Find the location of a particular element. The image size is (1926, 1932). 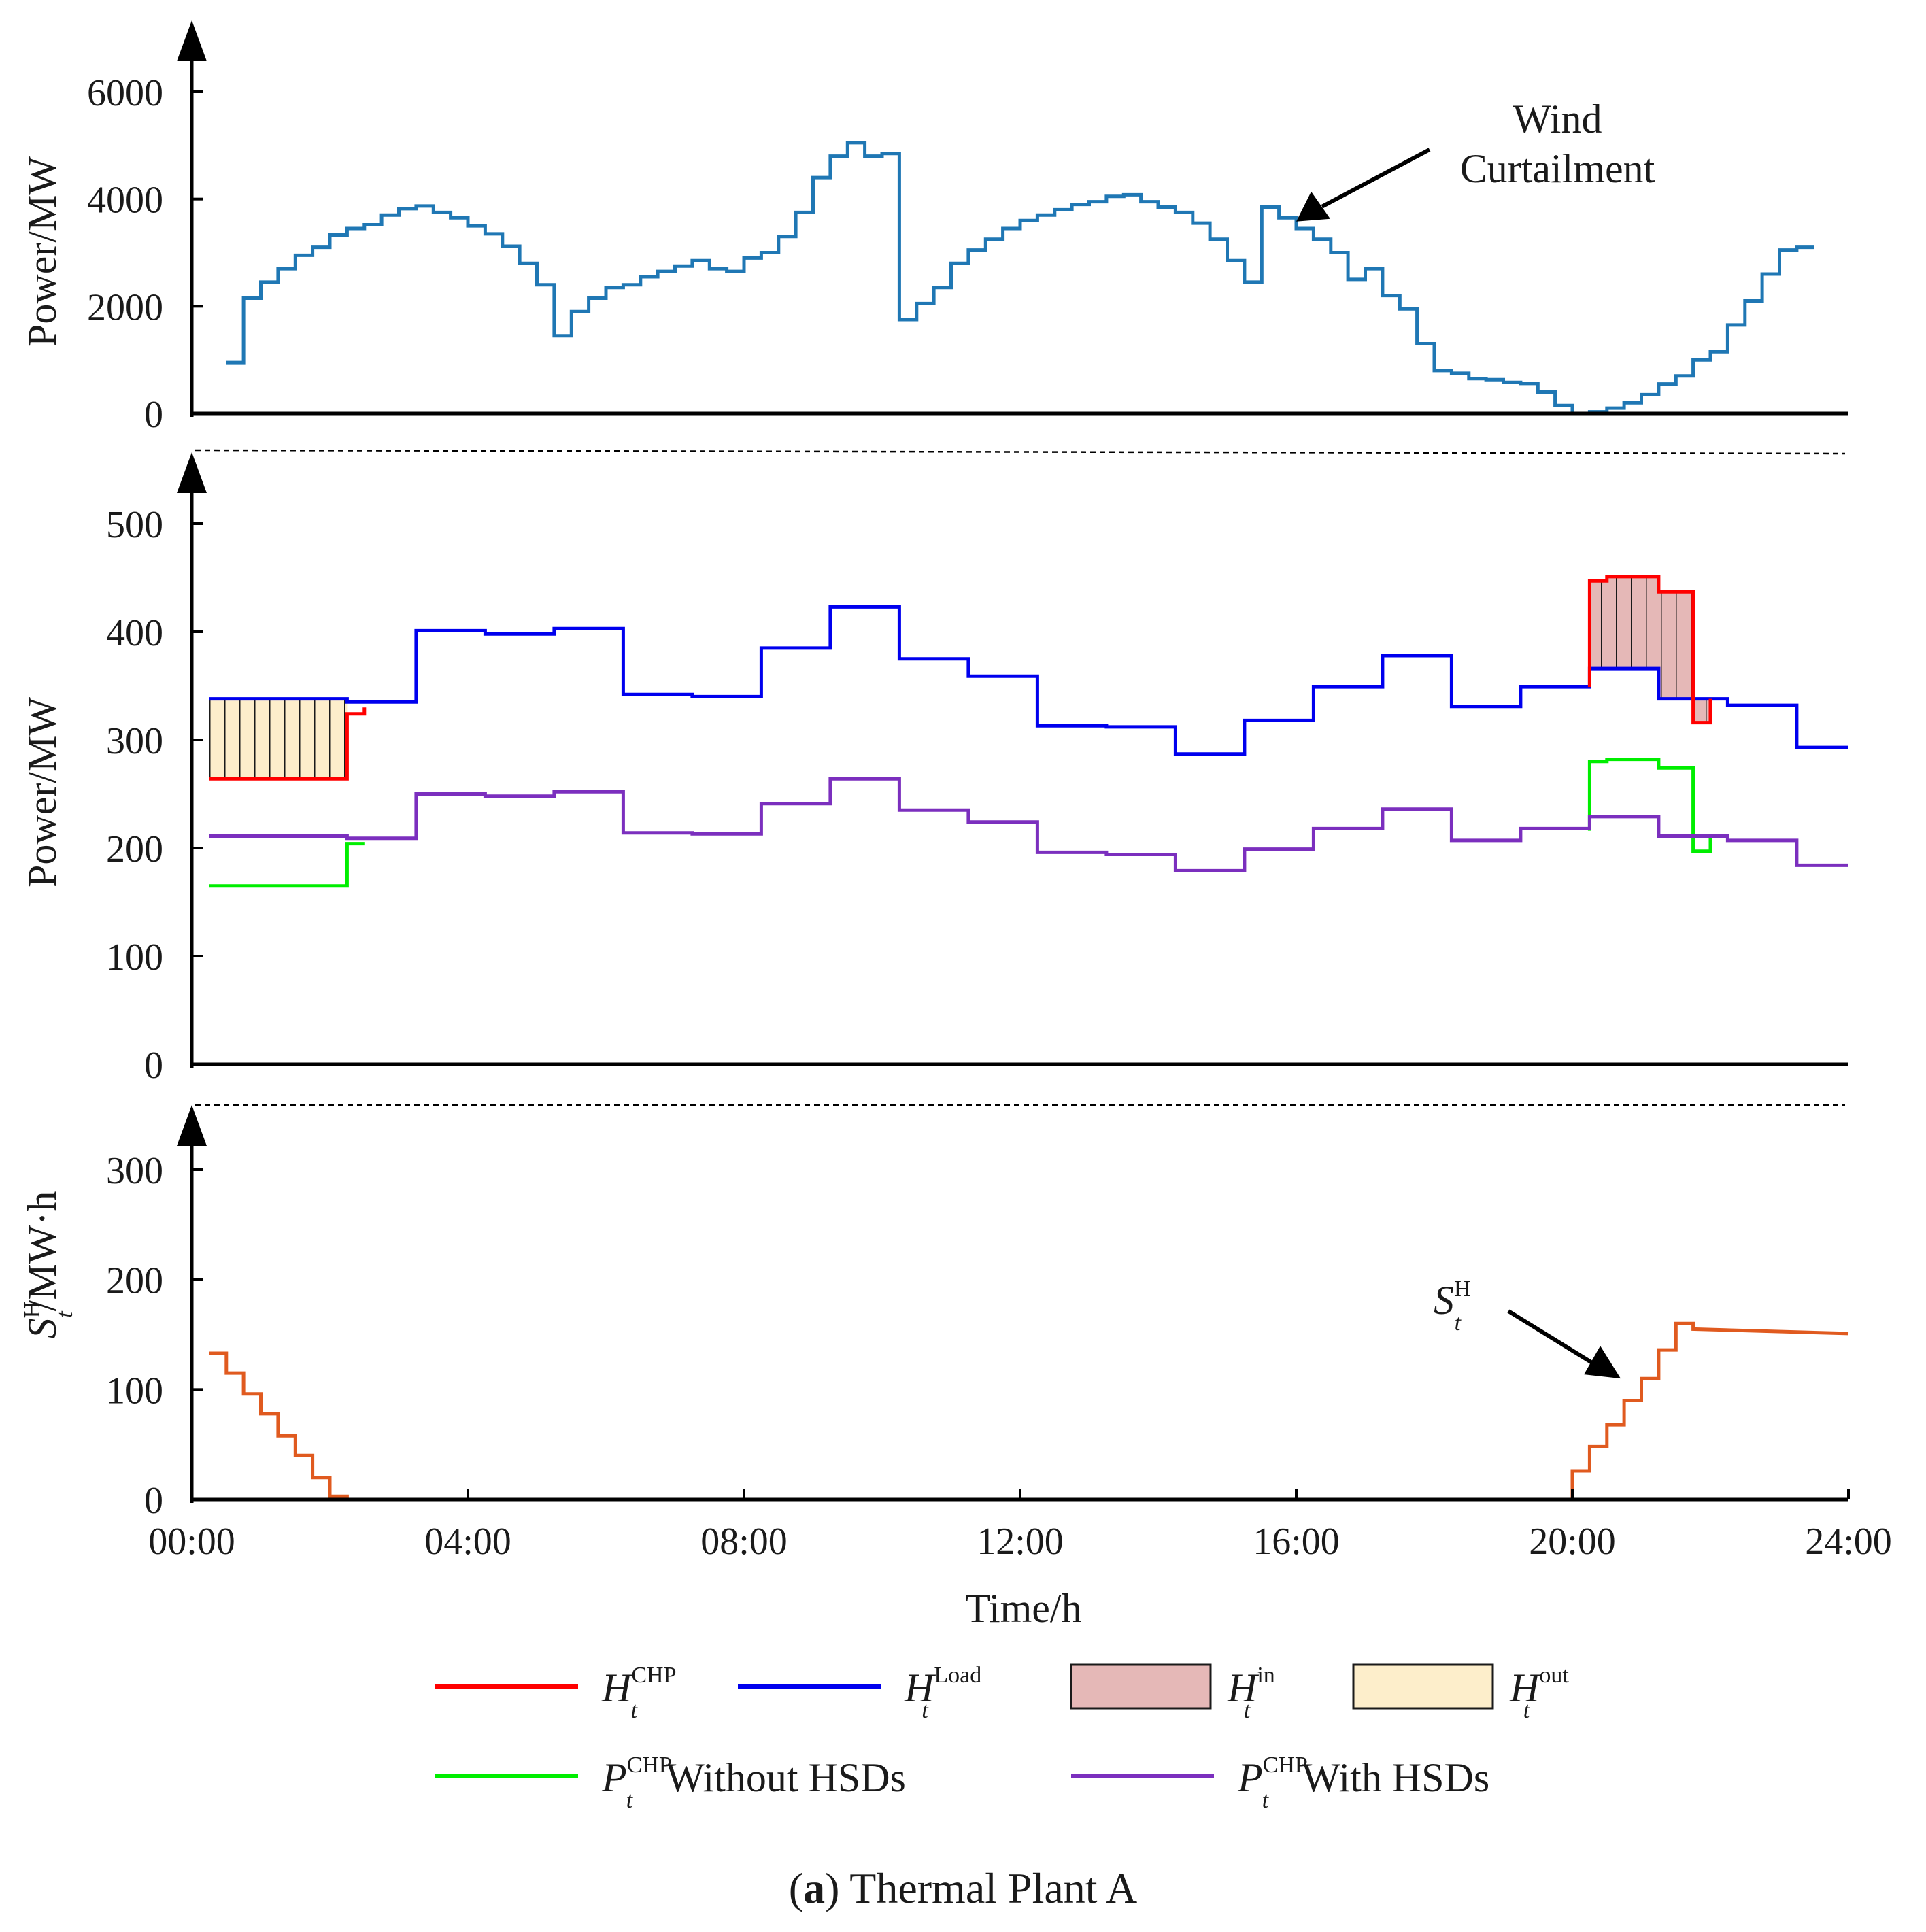

panel-separator is located at coordinates (1020, 452).